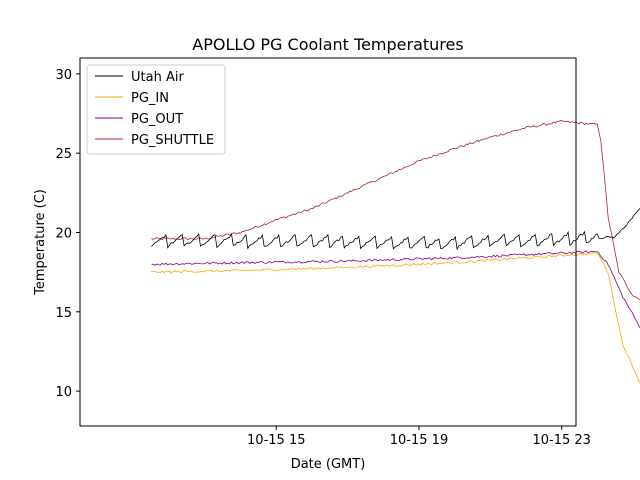 The height and width of the screenshot is (480, 640). What do you see at coordinates (395, 289) in the screenshot?
I see `series-line-pg-out` at bounding box center [395, 289].